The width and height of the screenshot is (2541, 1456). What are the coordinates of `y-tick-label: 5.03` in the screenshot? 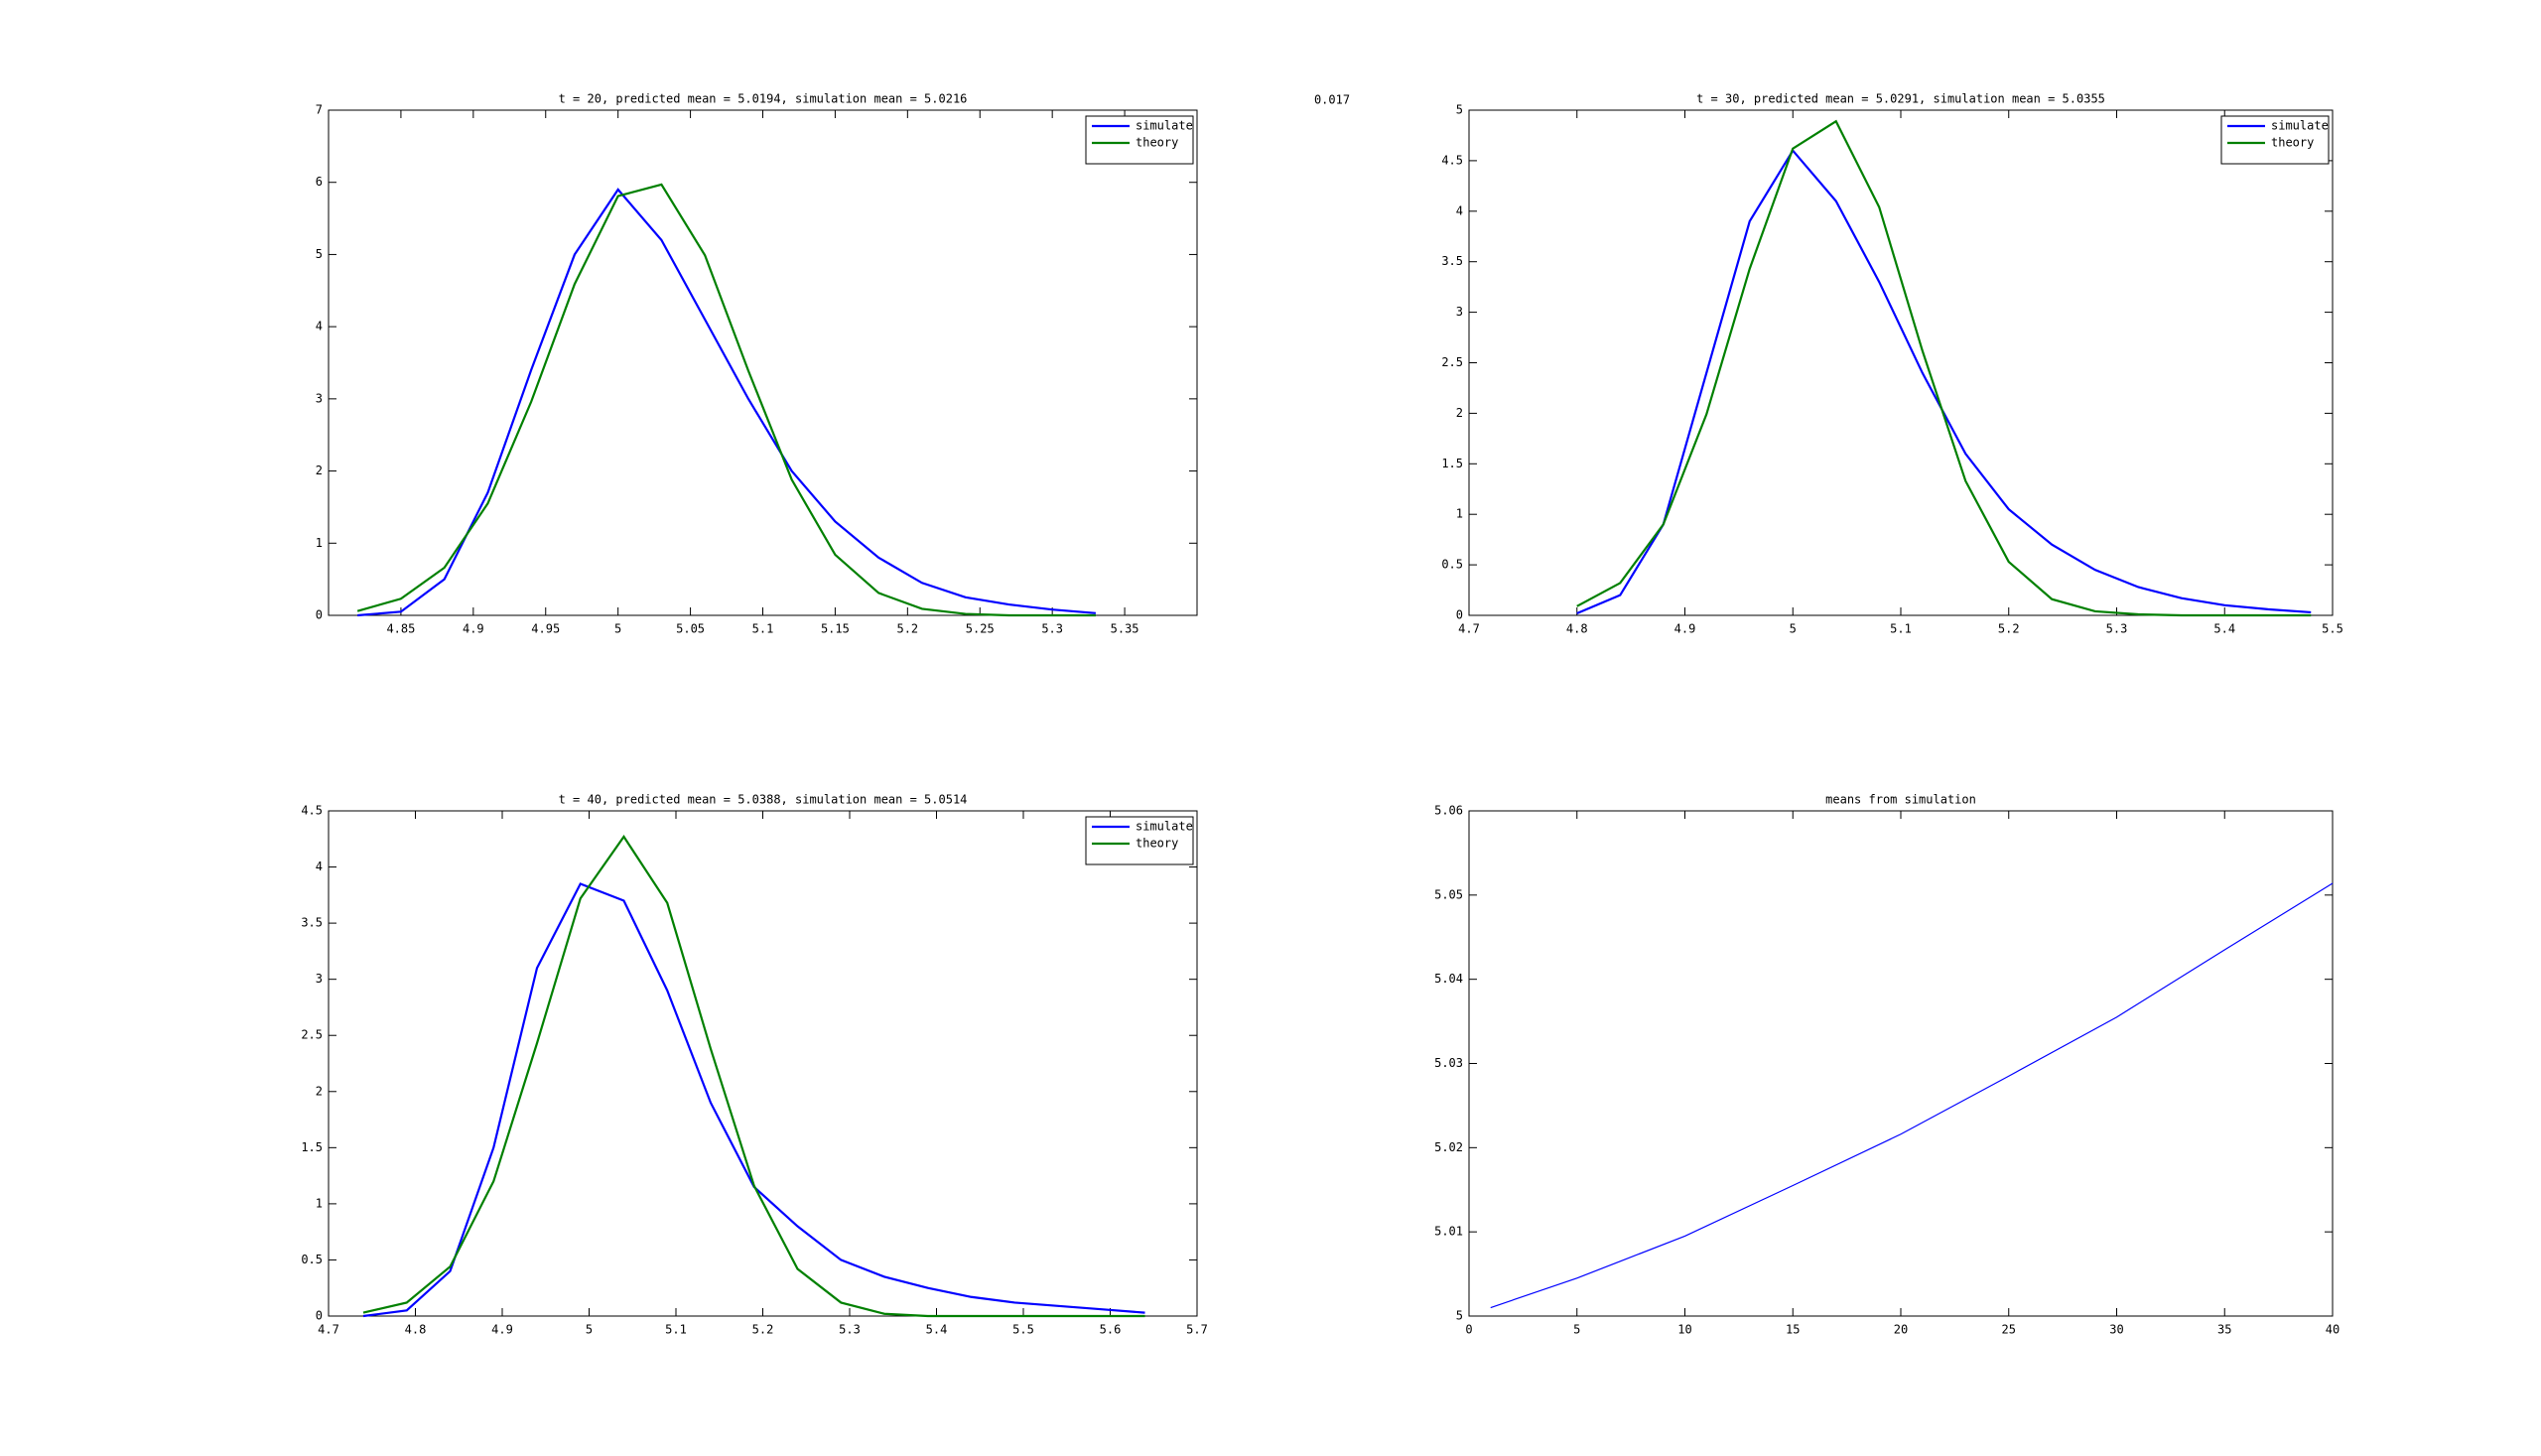 It's located at (1448, 1063).